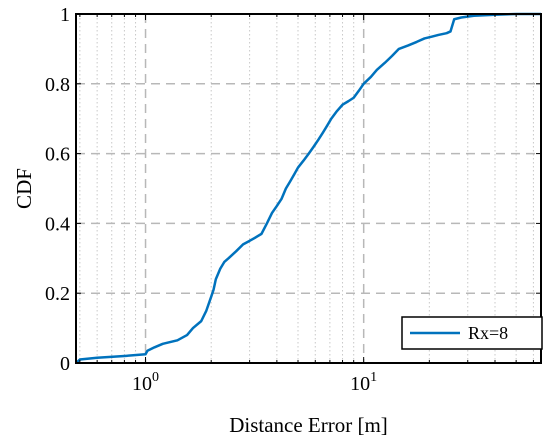 This screenshot has height=446, width=550. I want to click on x-tick-label: 10⁰, so click(145, 382).